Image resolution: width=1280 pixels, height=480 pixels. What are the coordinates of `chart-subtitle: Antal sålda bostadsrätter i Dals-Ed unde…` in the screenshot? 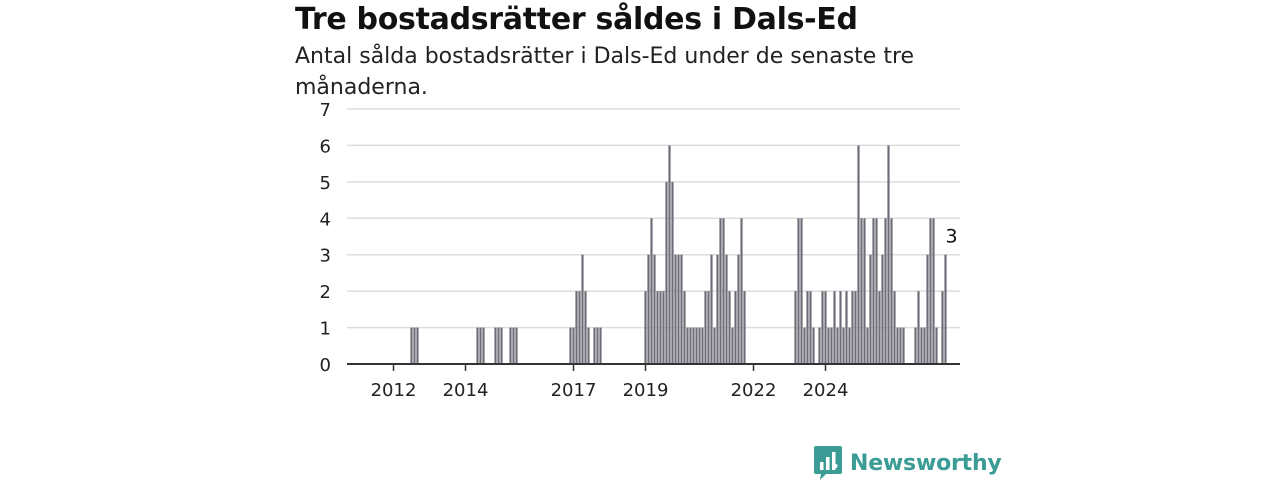 It's located at (605, 72).